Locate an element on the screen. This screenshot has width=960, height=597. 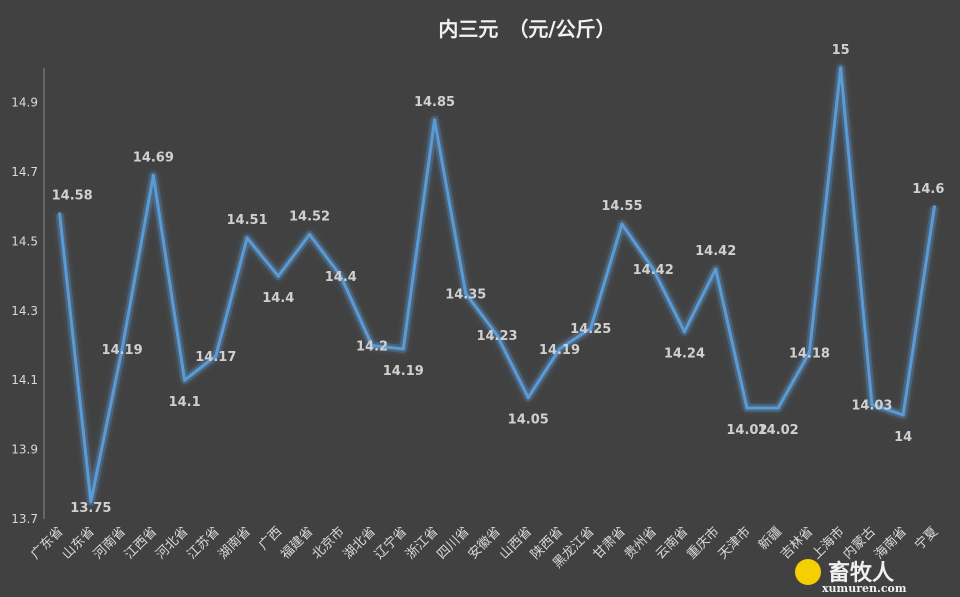
x-category-label: 湖北省 is located at coordinates (360, 543).